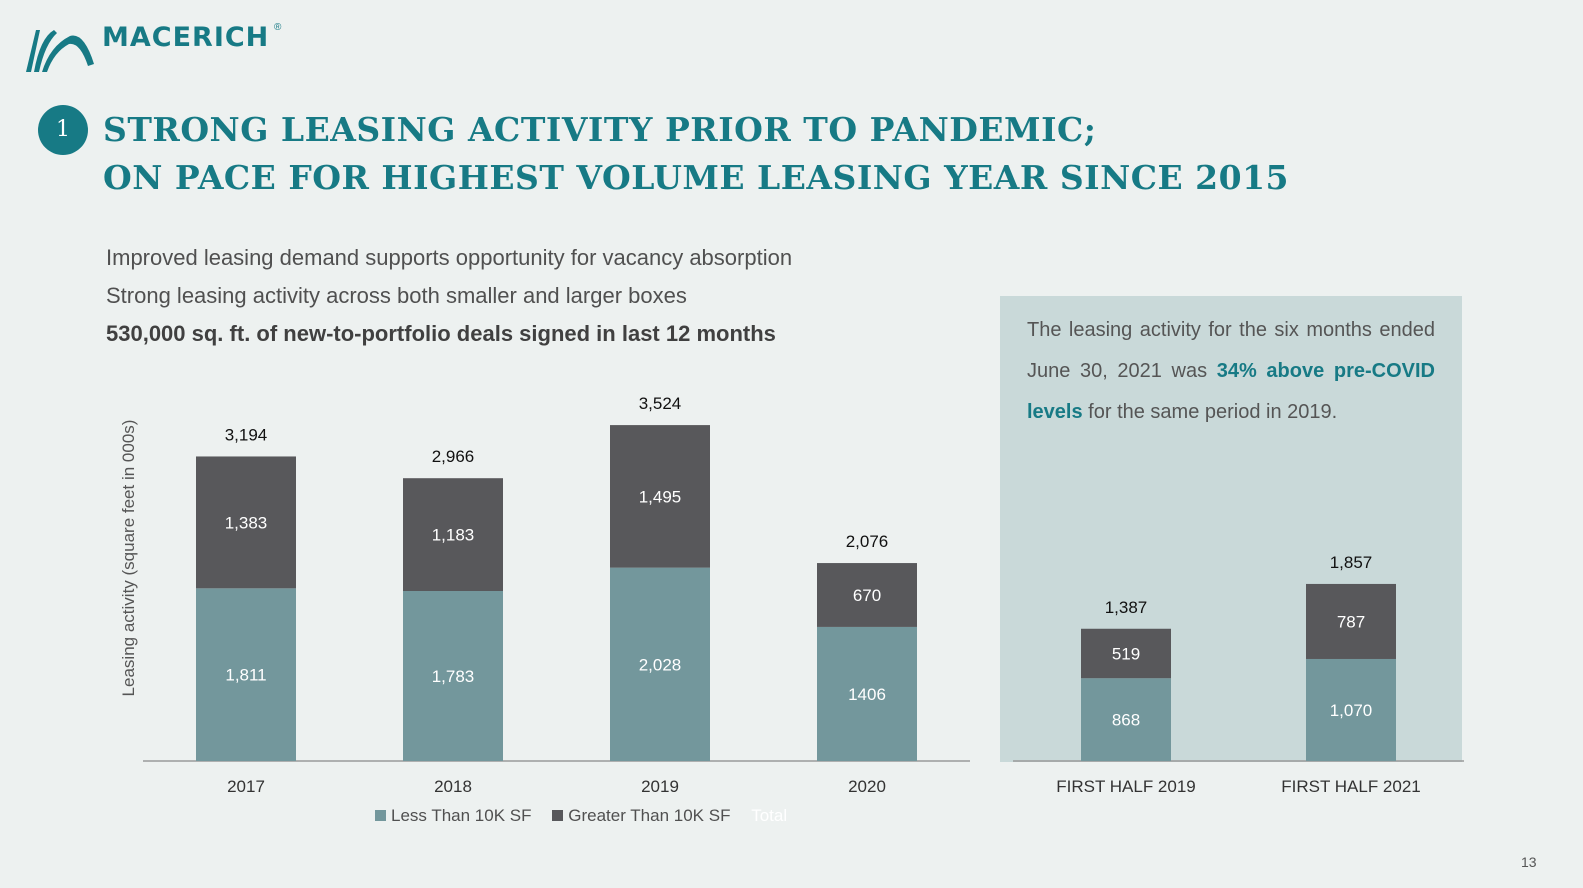  I want to click on bar-value-label: 1406, so click(867, 694).